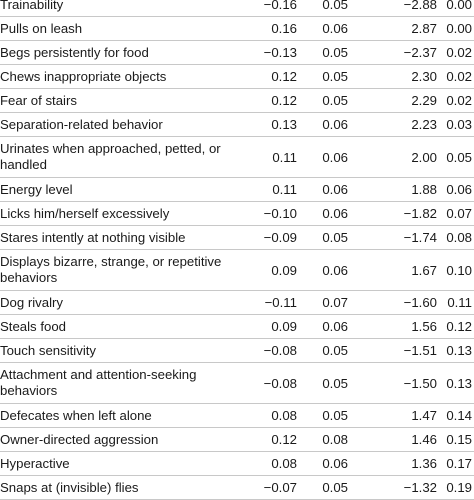 This screenshot has height=500, width=474. I want to click on p-value-cell: 0.19, so click(459, 487).